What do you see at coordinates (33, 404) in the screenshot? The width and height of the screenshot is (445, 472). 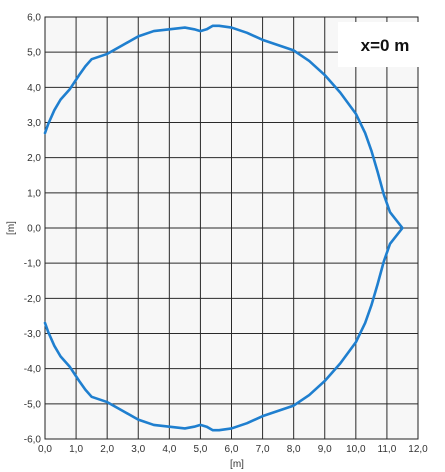 I see `y-tick-label: -5,0` at bounding box center [33, 404].